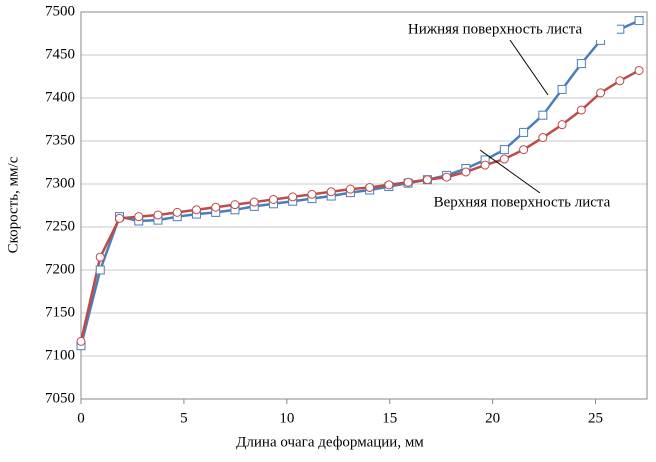 Image resolution: width=656 pixels, height=462 pixels. Describe the element at coordinates (60, 226) in the screenshot. I see `y-tick-label: 7250` at that location.